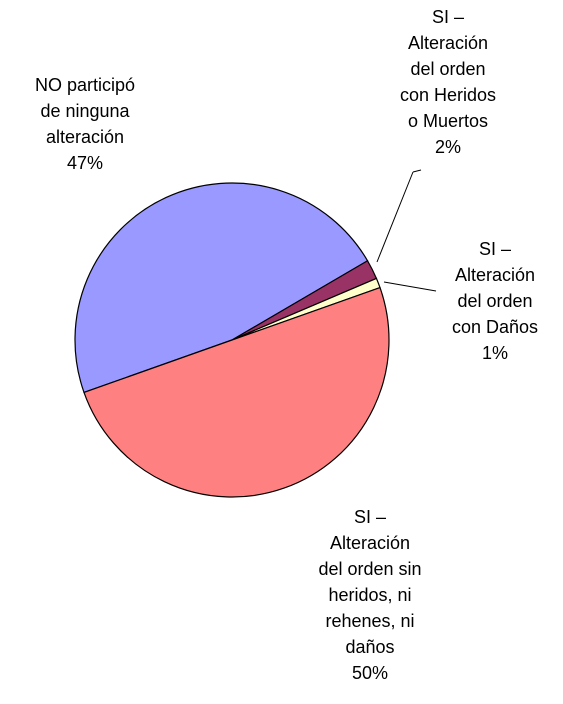  What do you see at coordinates (85, 111) in the screenshot?
I see `category-label: NO participó de ninguna alteración` at bounding box center [85, 111].